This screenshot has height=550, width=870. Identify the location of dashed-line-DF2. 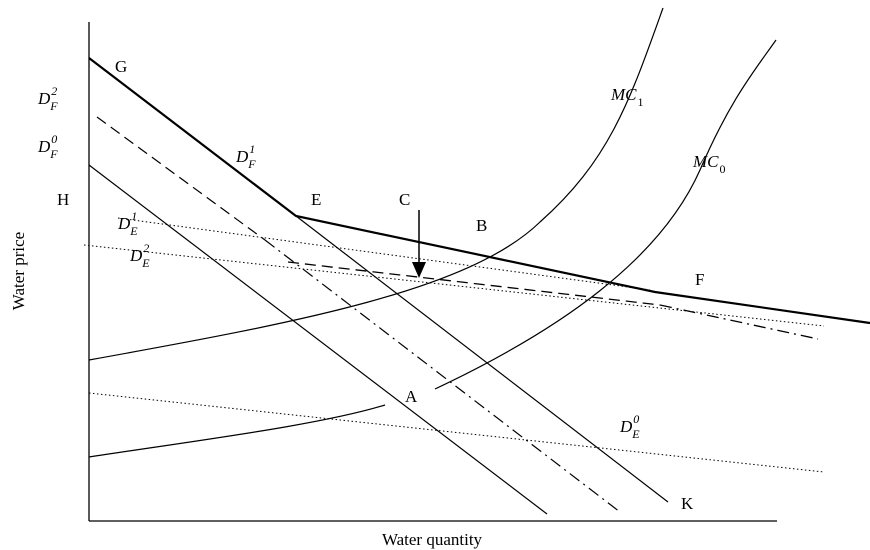
(181, 178).